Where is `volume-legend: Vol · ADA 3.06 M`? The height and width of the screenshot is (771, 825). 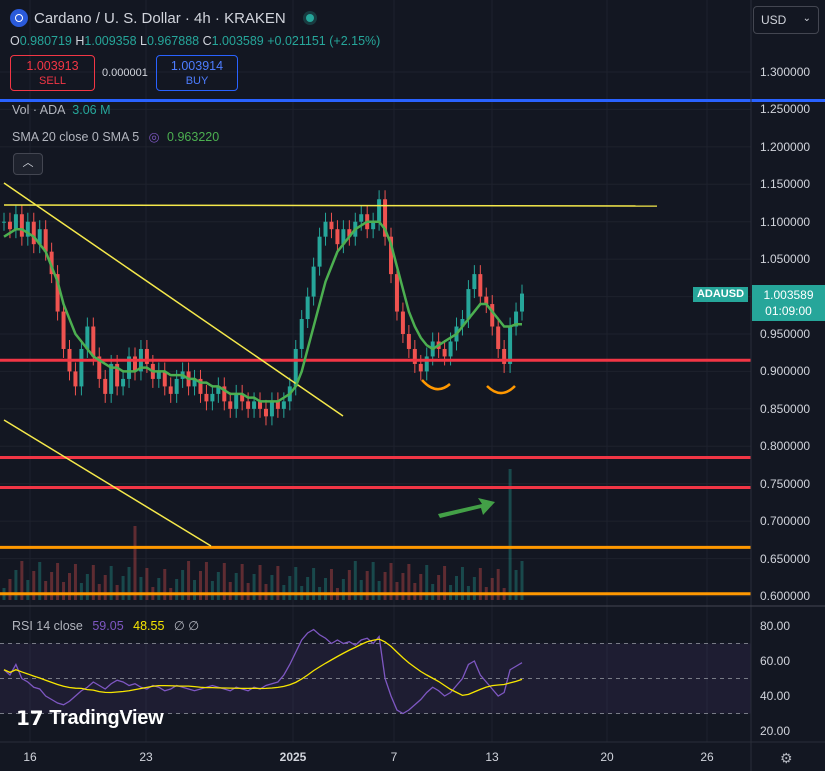 volume-legend: Vol · ADA 3.06 M is located at coordinates (61, 110).